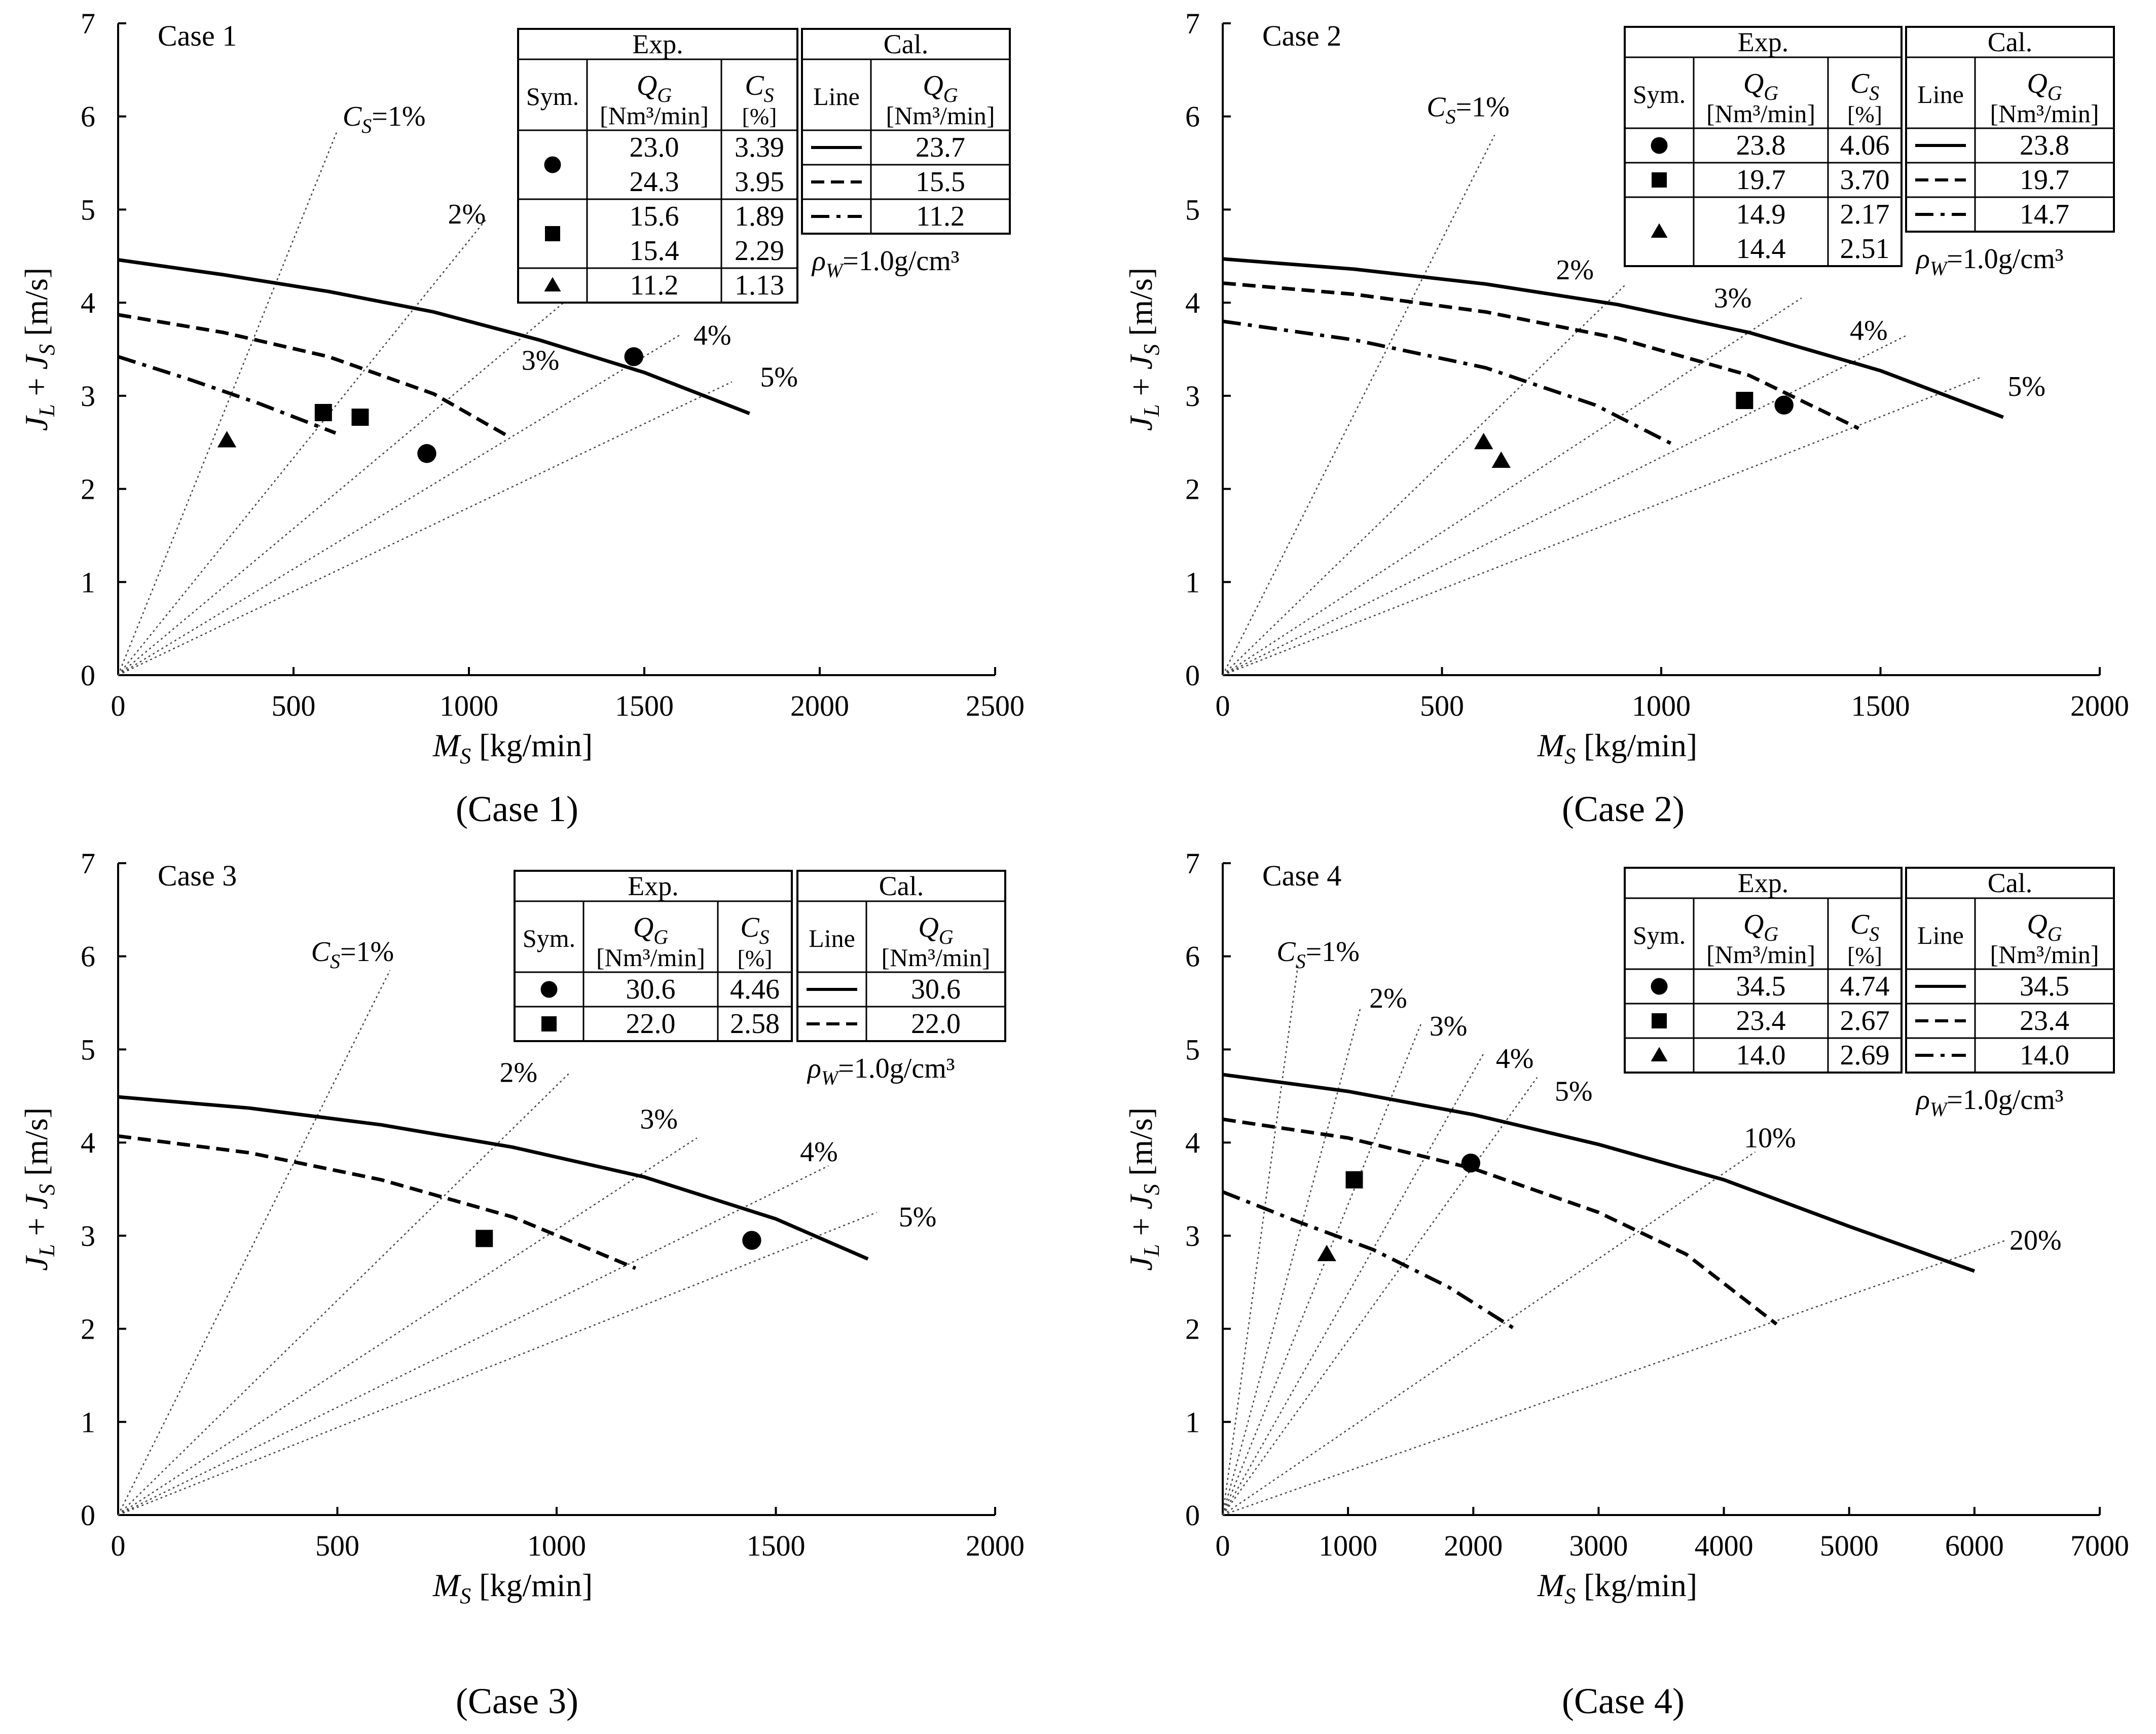  What do you see at coordinates (1301, 35) in the screenshot?
I see `panel-title: Case 2` at bounding box center [1301, 35].